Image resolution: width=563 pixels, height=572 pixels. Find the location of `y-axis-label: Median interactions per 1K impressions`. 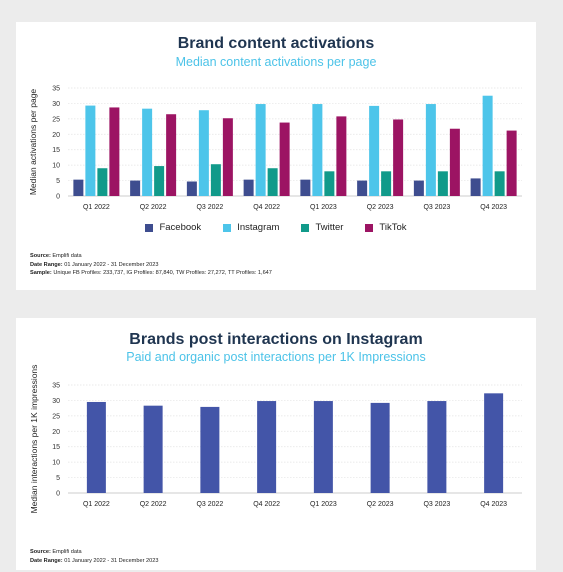

y-axis-label: Median interactions per 1K impressions is located at coordinates (34, 439).